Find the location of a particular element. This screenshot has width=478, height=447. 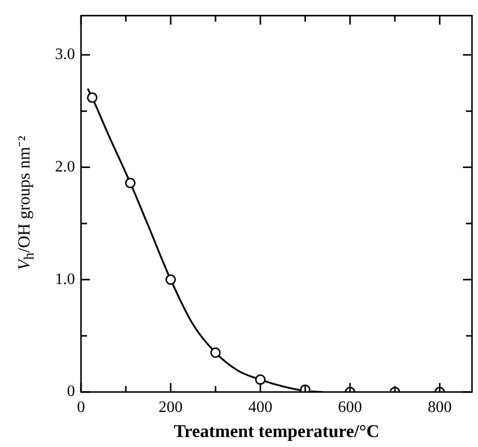

y-tick-label: 0 is located at coordinates (71, 391).